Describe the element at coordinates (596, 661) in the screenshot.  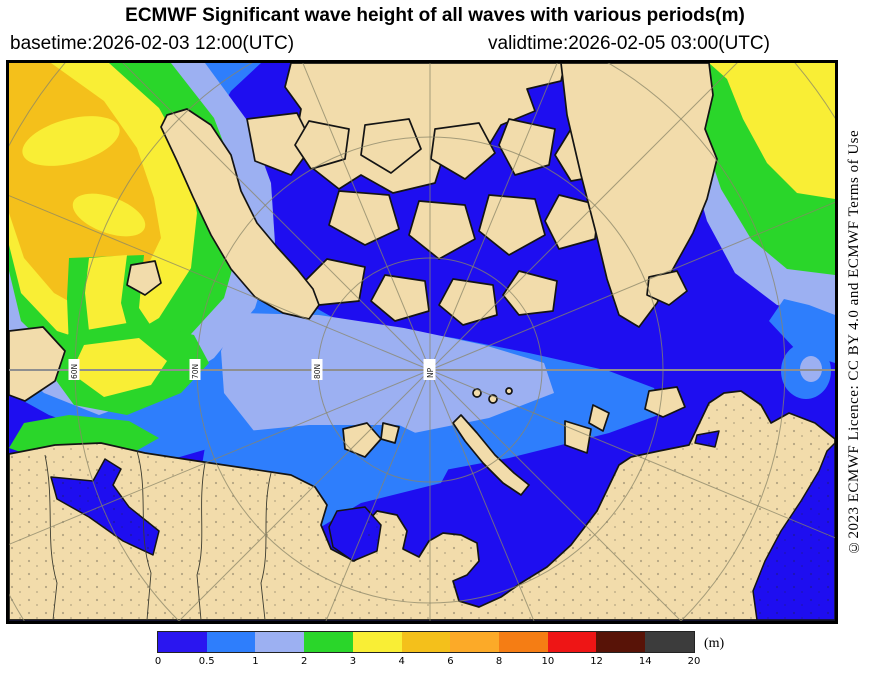
I see `colorbar-tick-12: 12` at that location.